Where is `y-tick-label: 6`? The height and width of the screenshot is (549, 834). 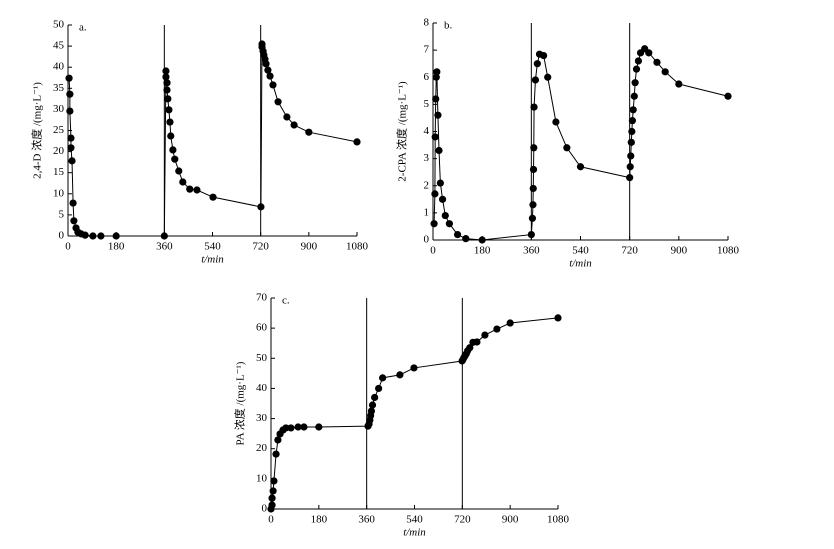
y-tick-label: 6 is located at coordinates (427, 77).